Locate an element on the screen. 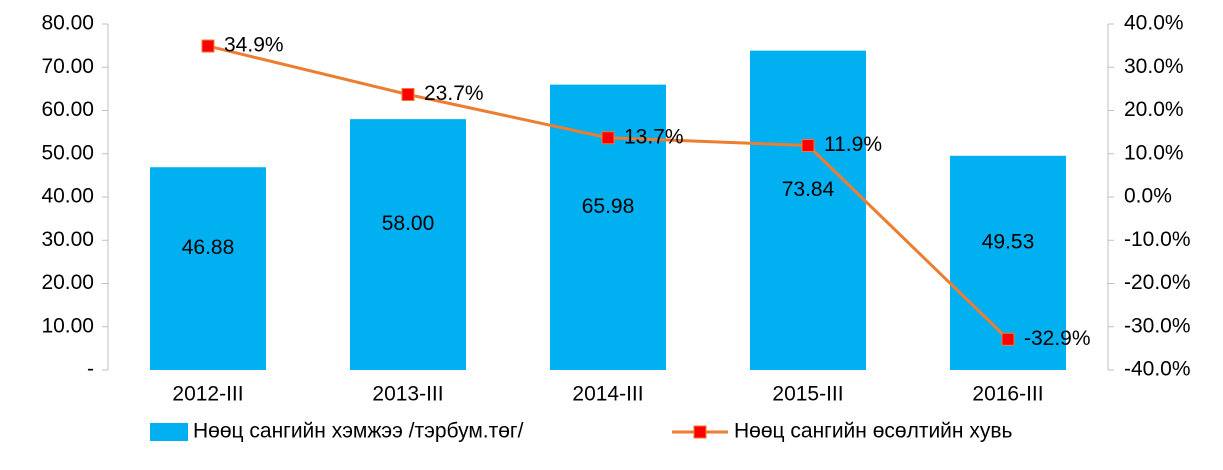  bar-value-label: 65.98 is located at coordinates (608, 206).